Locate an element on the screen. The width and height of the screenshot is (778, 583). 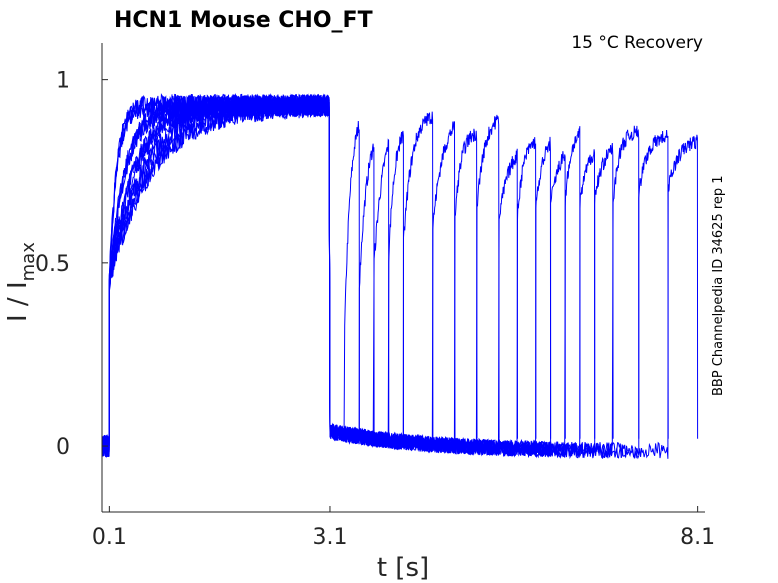
svg-text: I / Imax is located at coordinates (21, 282).